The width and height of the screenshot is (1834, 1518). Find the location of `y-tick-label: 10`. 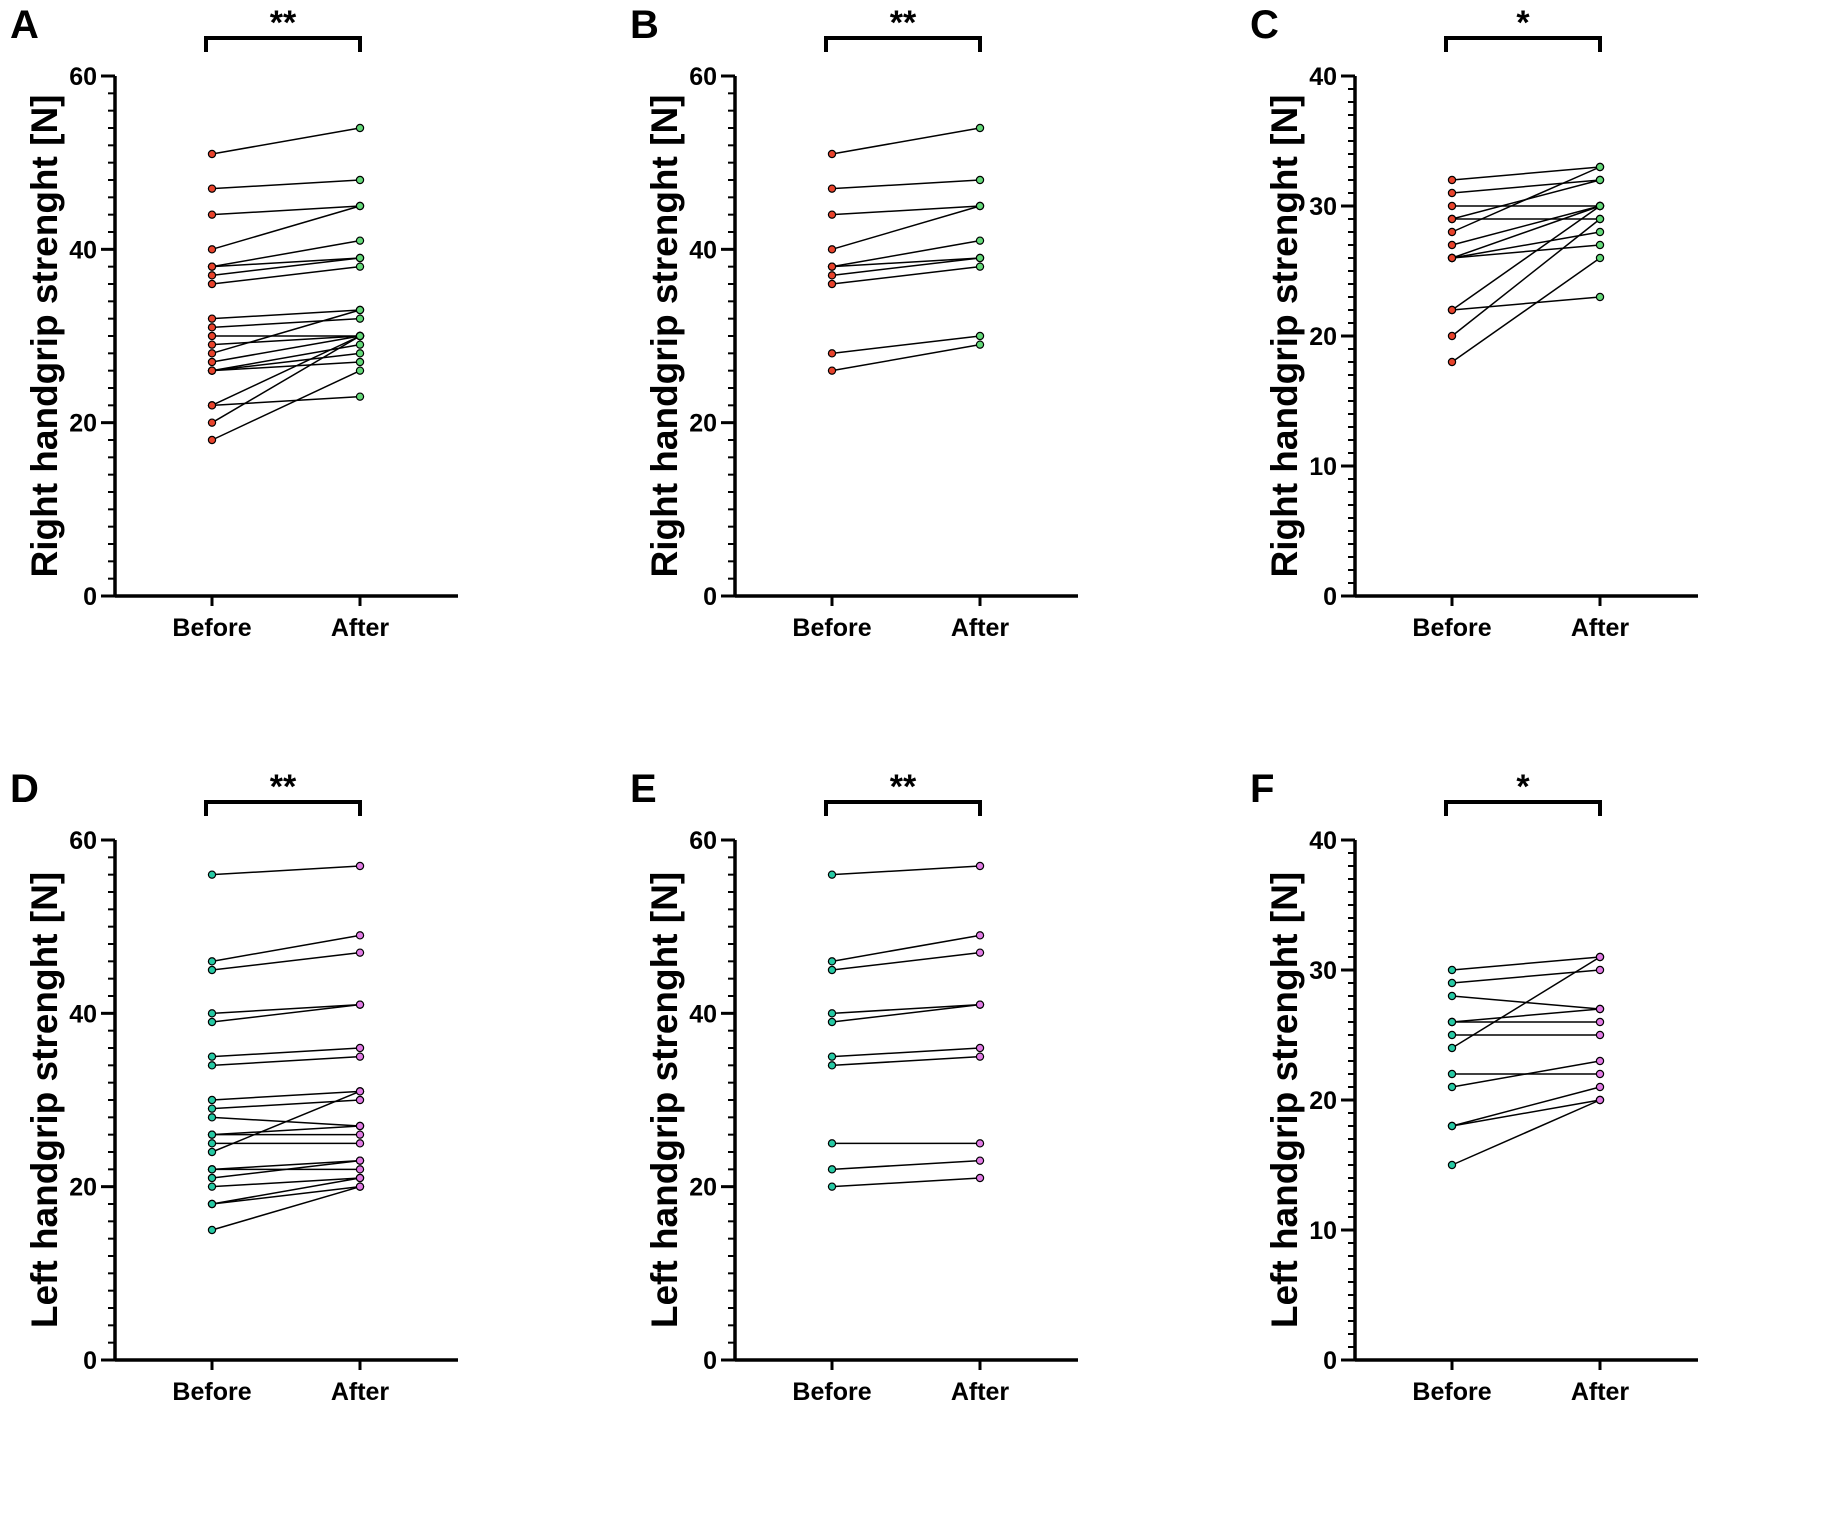

y-tick-label: 10 is located at coordinates (1323, 467).